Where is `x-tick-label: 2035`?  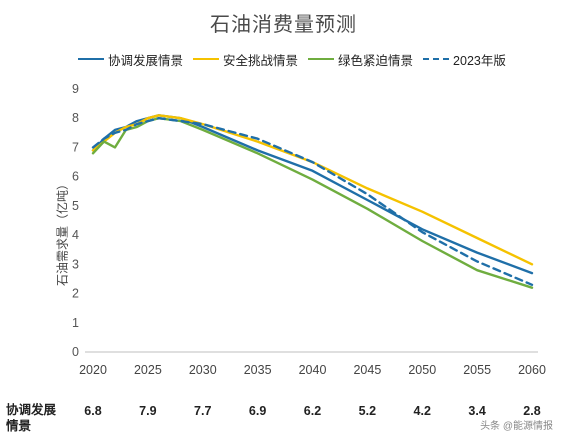
x-tick-label: 2035 is located at coordinates (258, 370).